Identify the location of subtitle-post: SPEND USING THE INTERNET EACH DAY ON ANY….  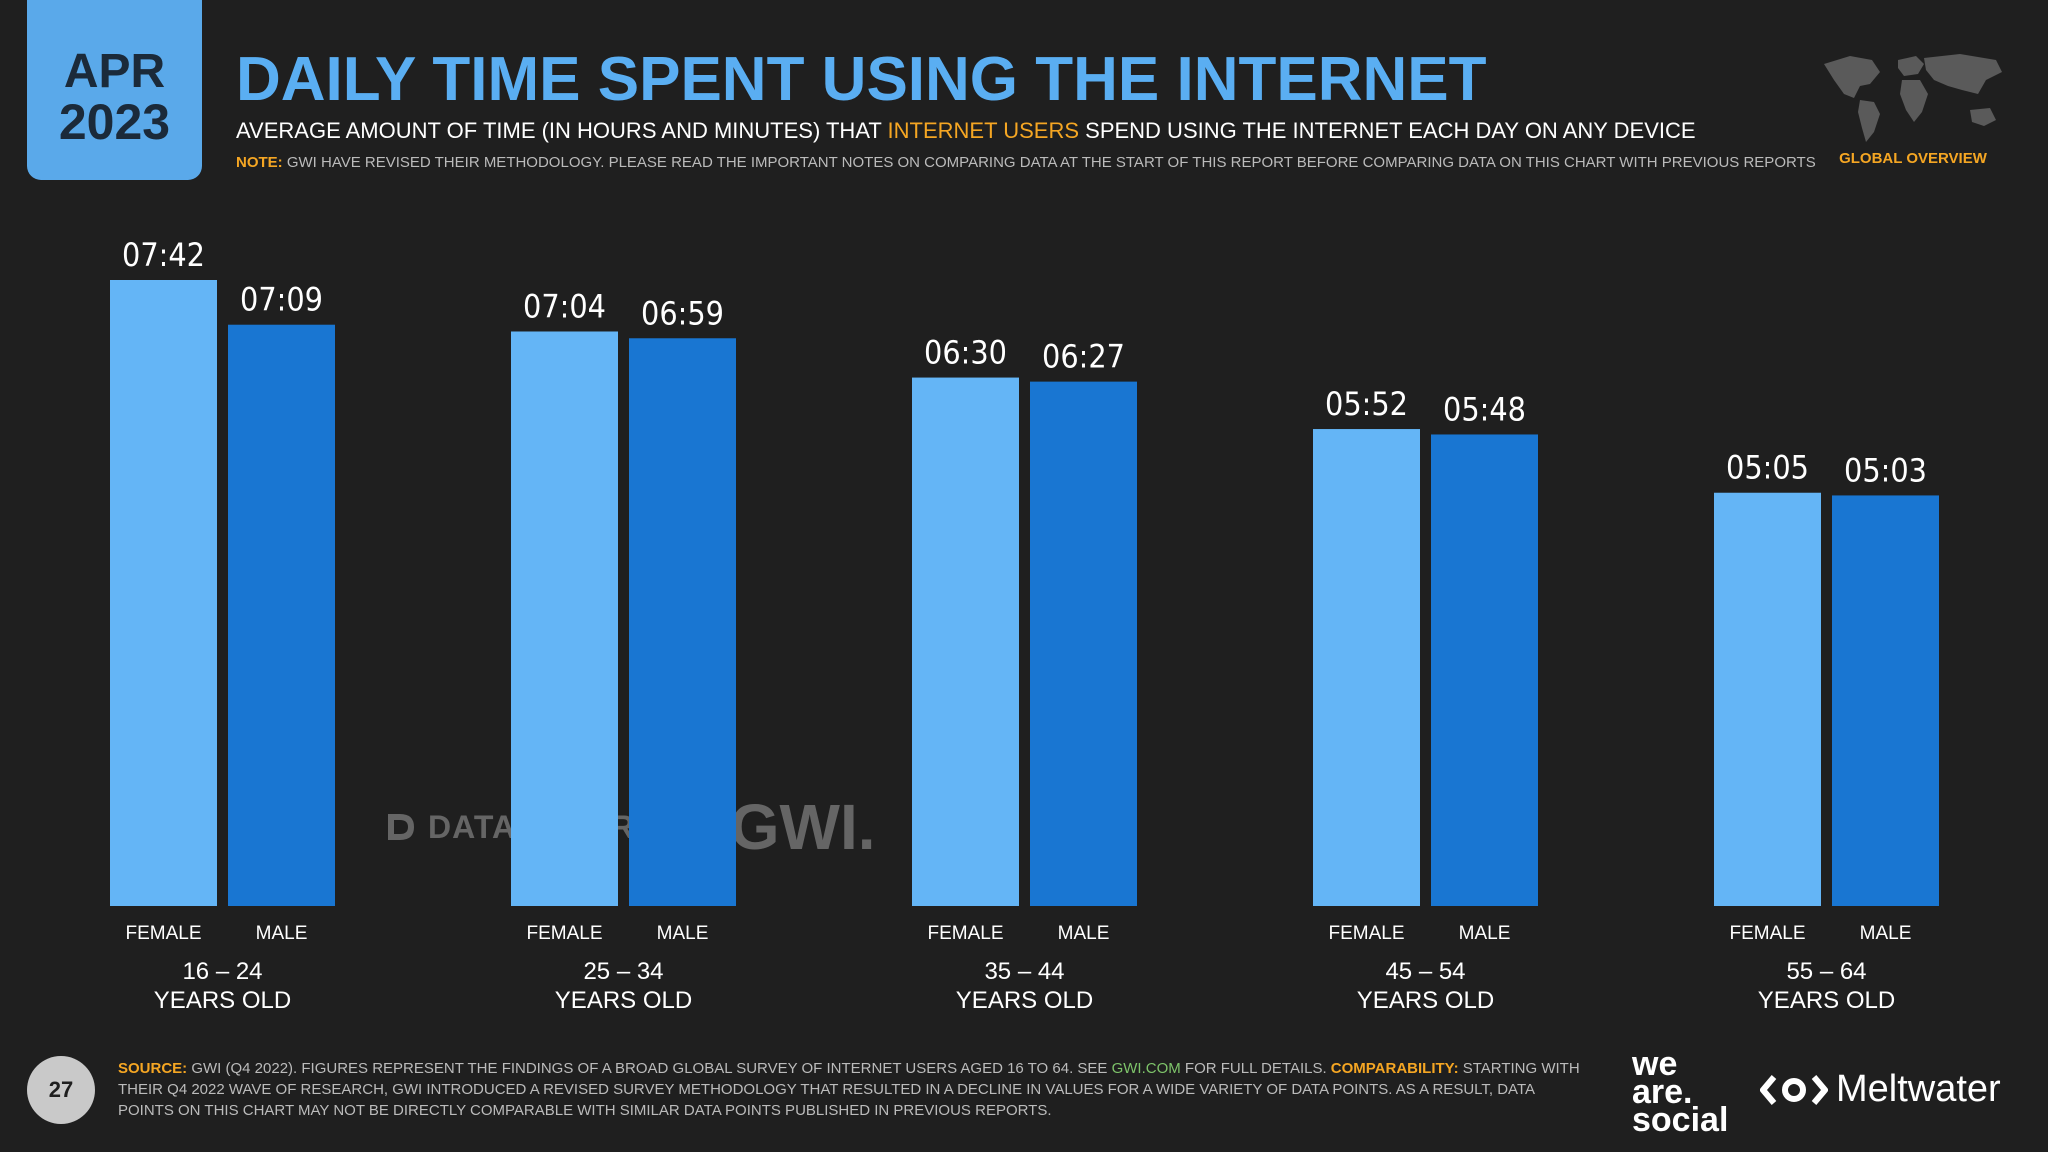
(1387, 130).